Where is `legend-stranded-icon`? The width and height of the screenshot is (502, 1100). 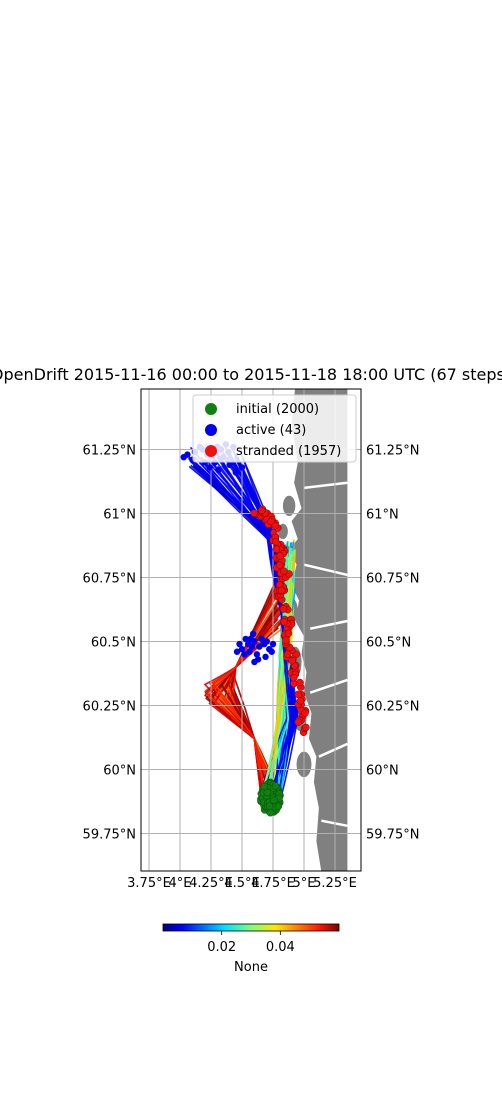 legend-stranded-icon is located at coordinates (211, 451).